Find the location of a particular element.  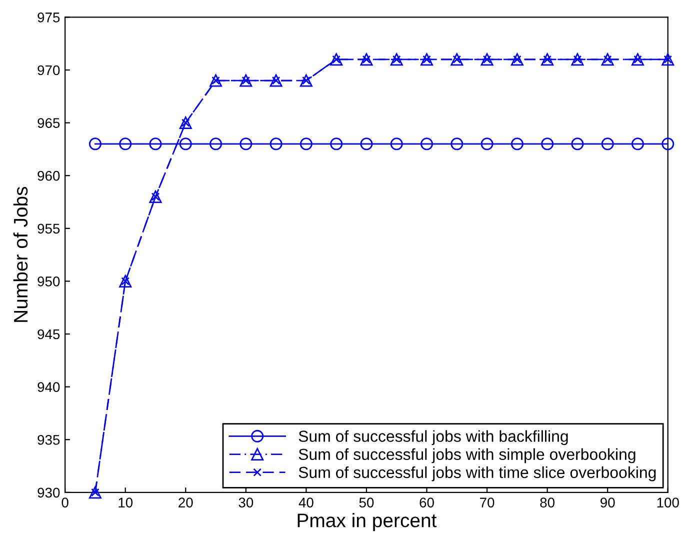

x-tick-label: 0 is located at coordinates (65, 503).